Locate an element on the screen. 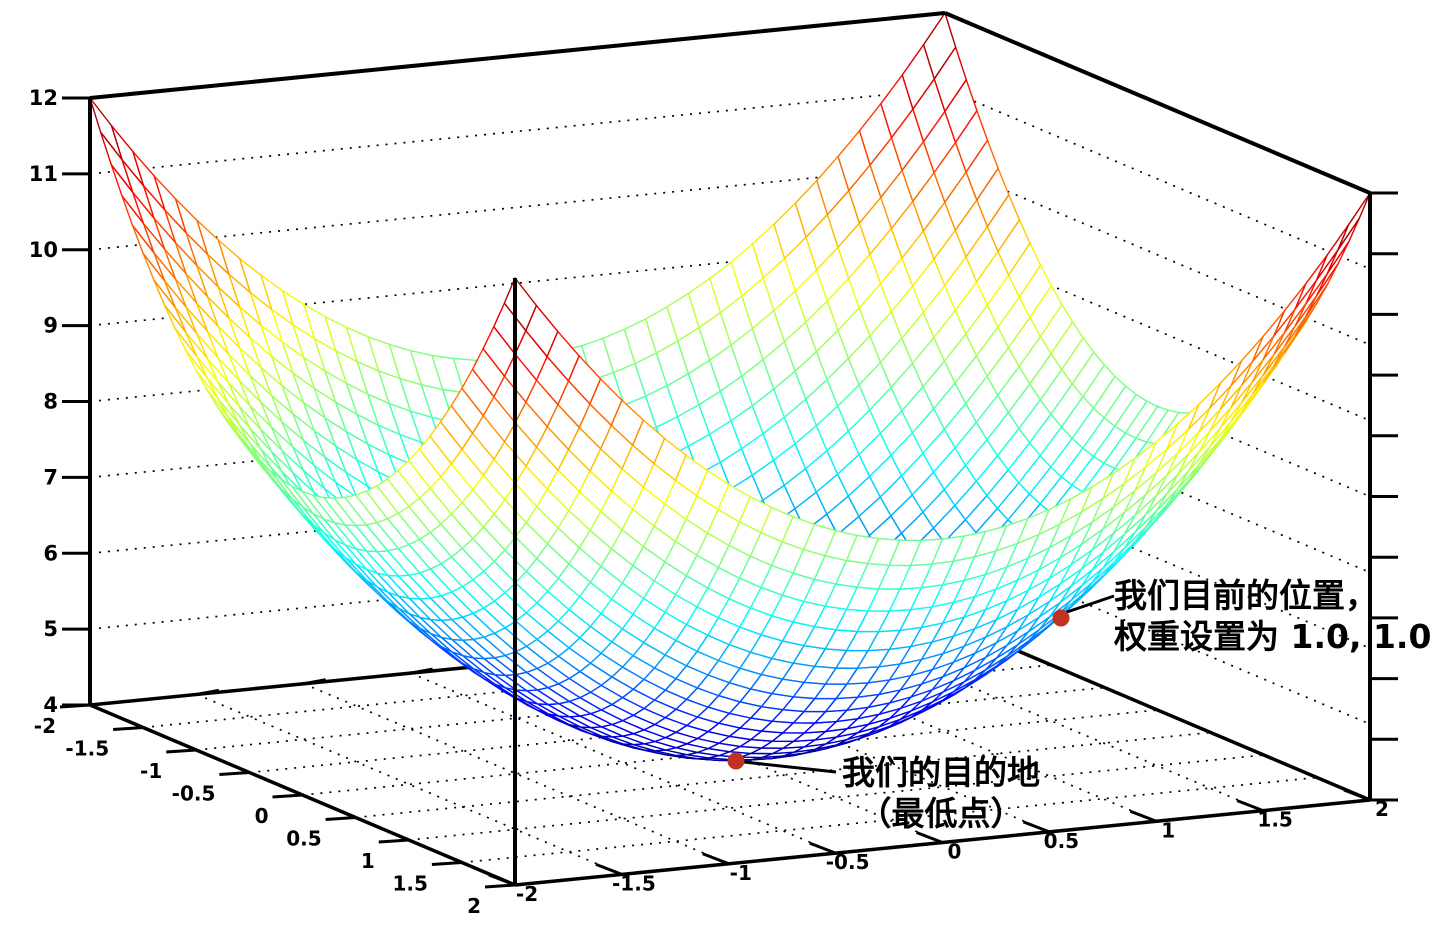 The height and width of the screenshot is (946, 1432). annotation-current-line2: 权重设置为 1.0, 1.0 is located at coordinates (1273, 636).